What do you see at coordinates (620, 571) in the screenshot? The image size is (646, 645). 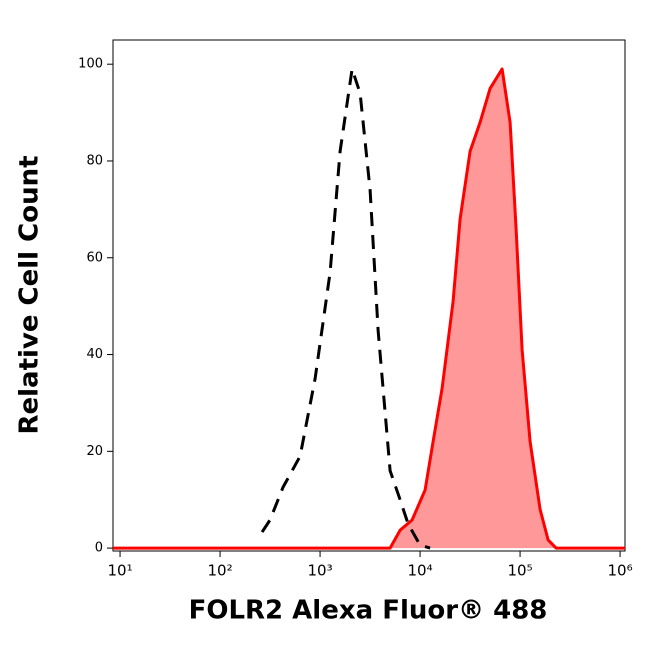 I see `x-tick-label: 10⁶` at bounding box center [620, 571].